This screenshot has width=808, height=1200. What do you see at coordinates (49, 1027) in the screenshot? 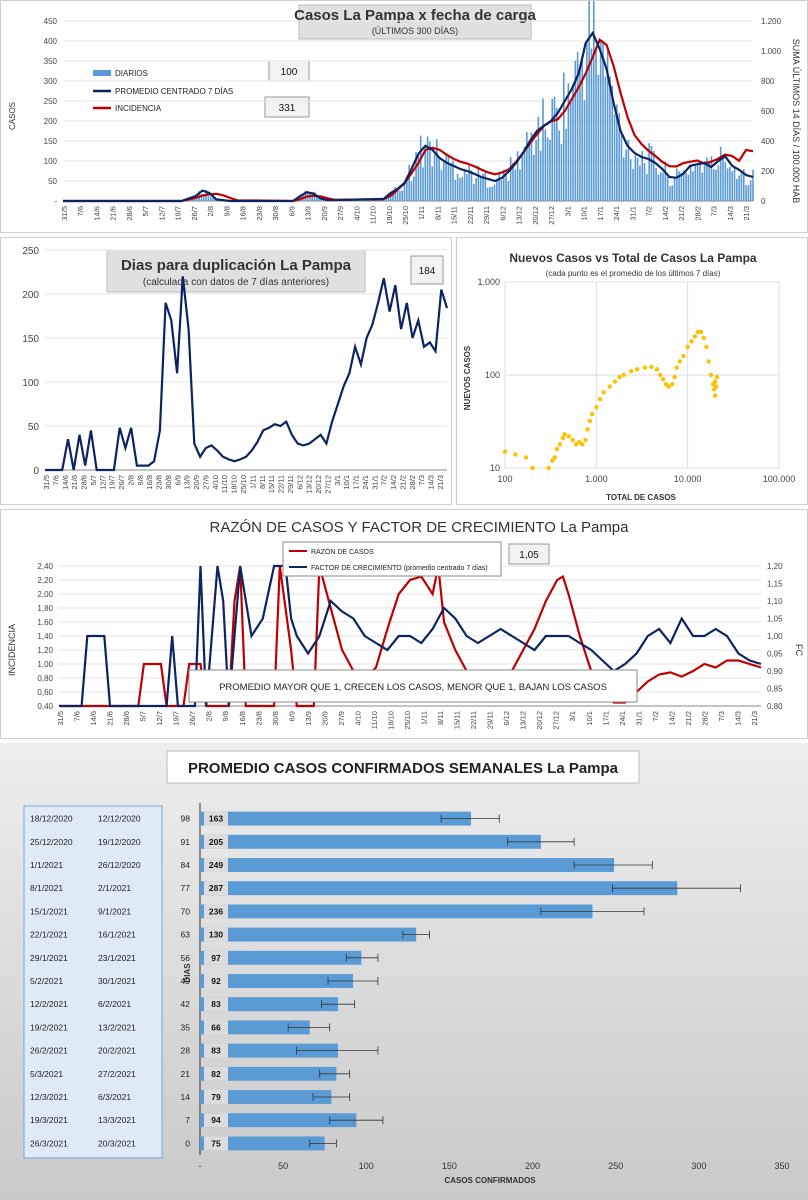
I see `week-end-date: 19/2/2021` at bounding box center [49, 1027].